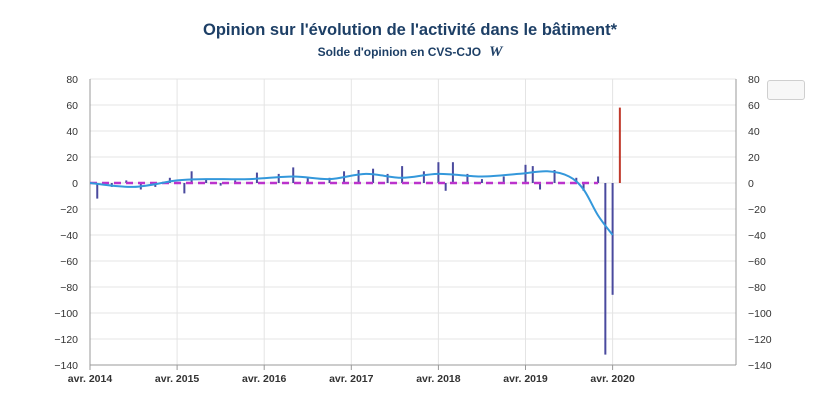 The height and width of the screenshot is (400, 820). Describe the element at coordinates (90, 379) in the screenshot. I see `x-tick-label: avr. 2014` at that location.